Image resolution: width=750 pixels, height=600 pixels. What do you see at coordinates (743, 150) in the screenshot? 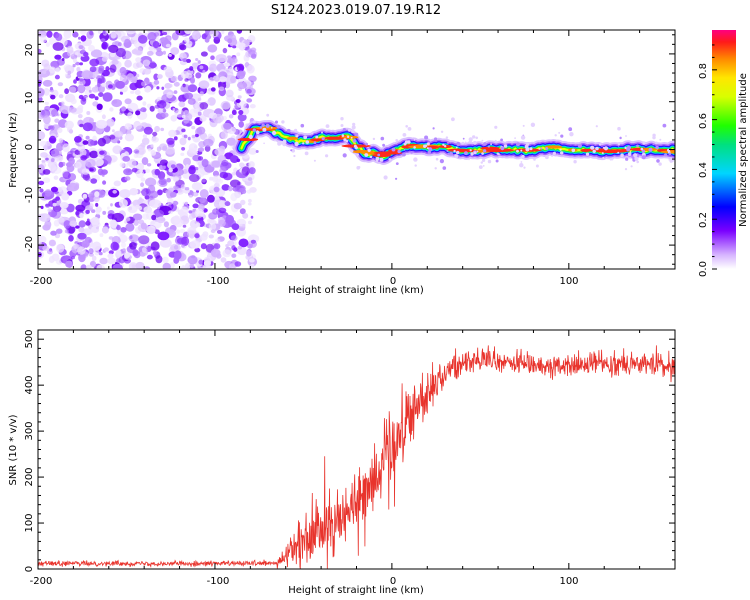
I see `colorbar-label: Normalized spectral amplitude` at bounding box center [743, 150].